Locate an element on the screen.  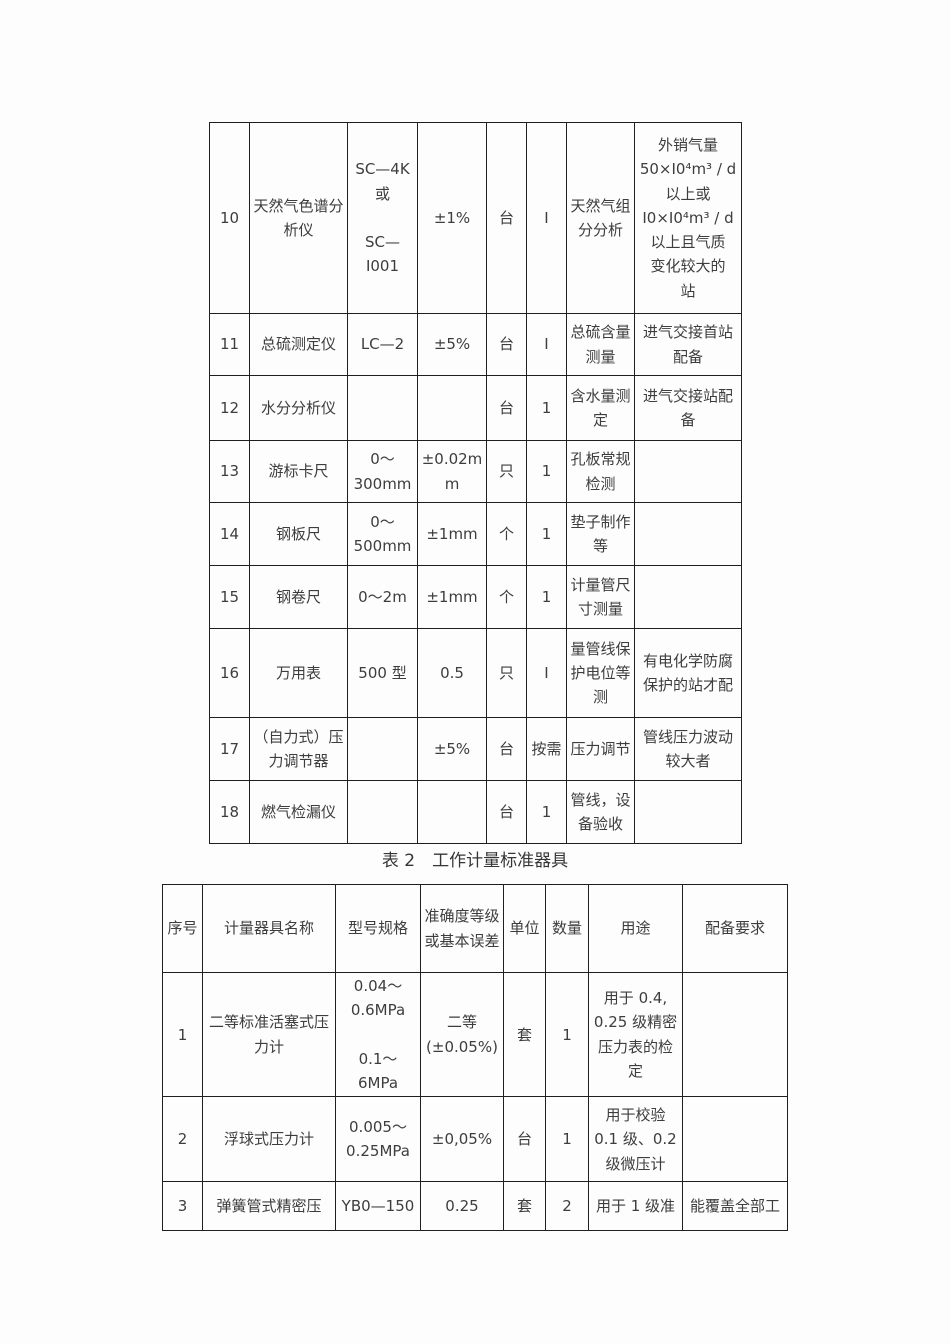
cell-serial-number: 15 is located at coordinates (229, 597).